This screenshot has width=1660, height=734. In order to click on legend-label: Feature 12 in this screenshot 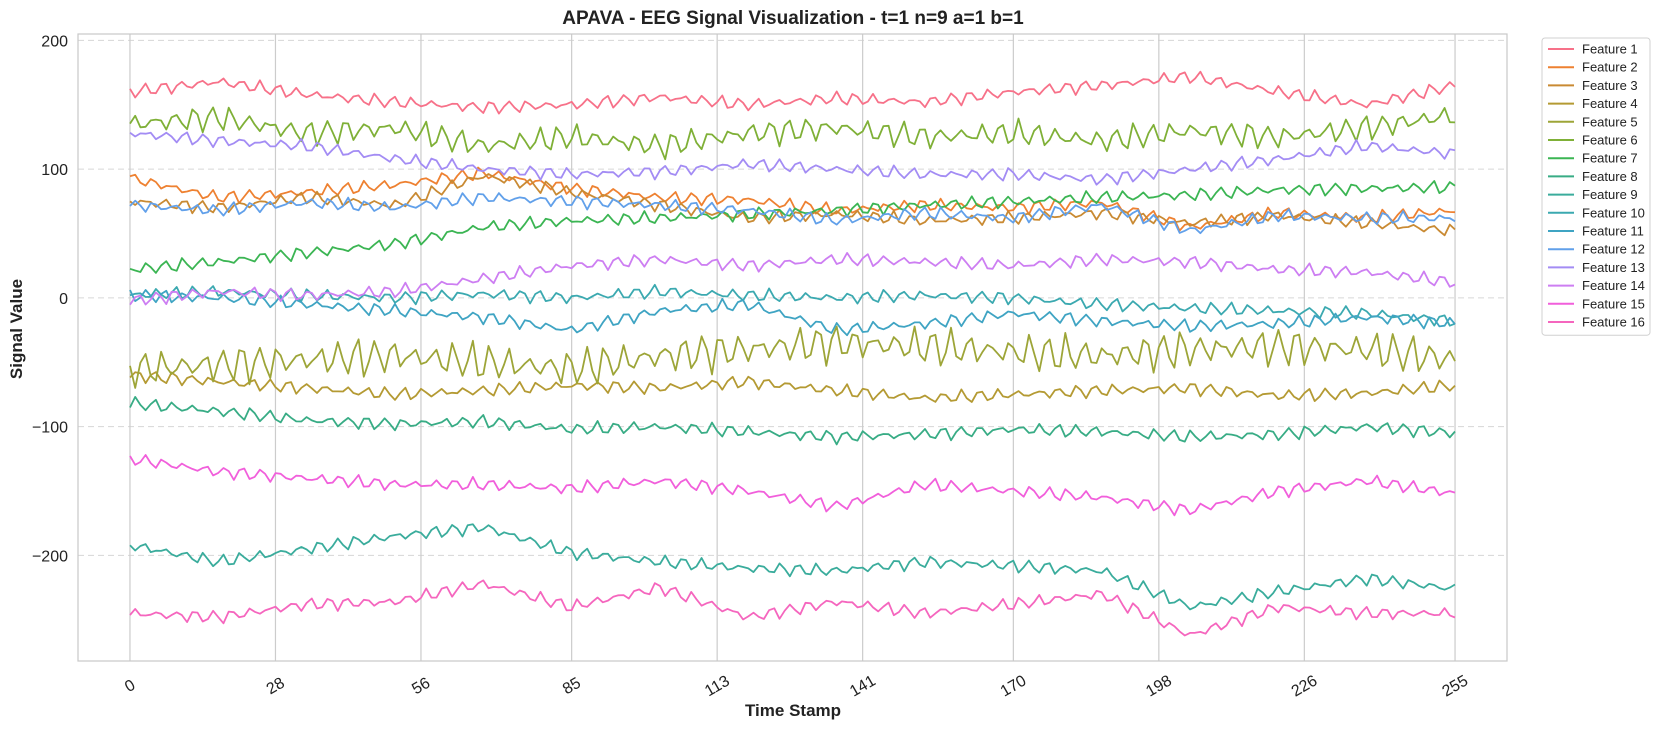, I will do `click(1613, 249)`.